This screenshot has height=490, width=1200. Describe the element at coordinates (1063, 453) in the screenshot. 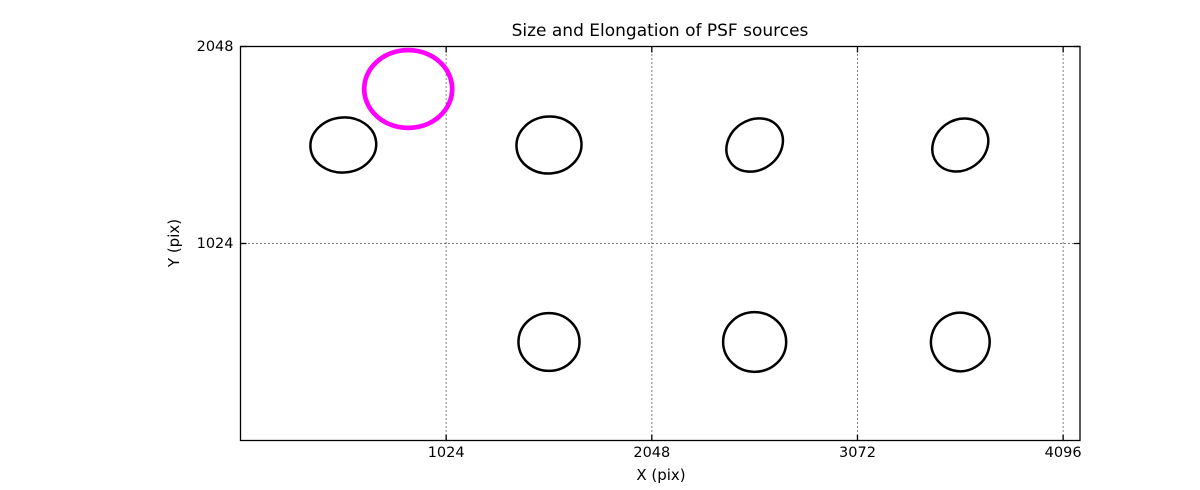

I see `x-tick-label-4096: 4096` at that location.